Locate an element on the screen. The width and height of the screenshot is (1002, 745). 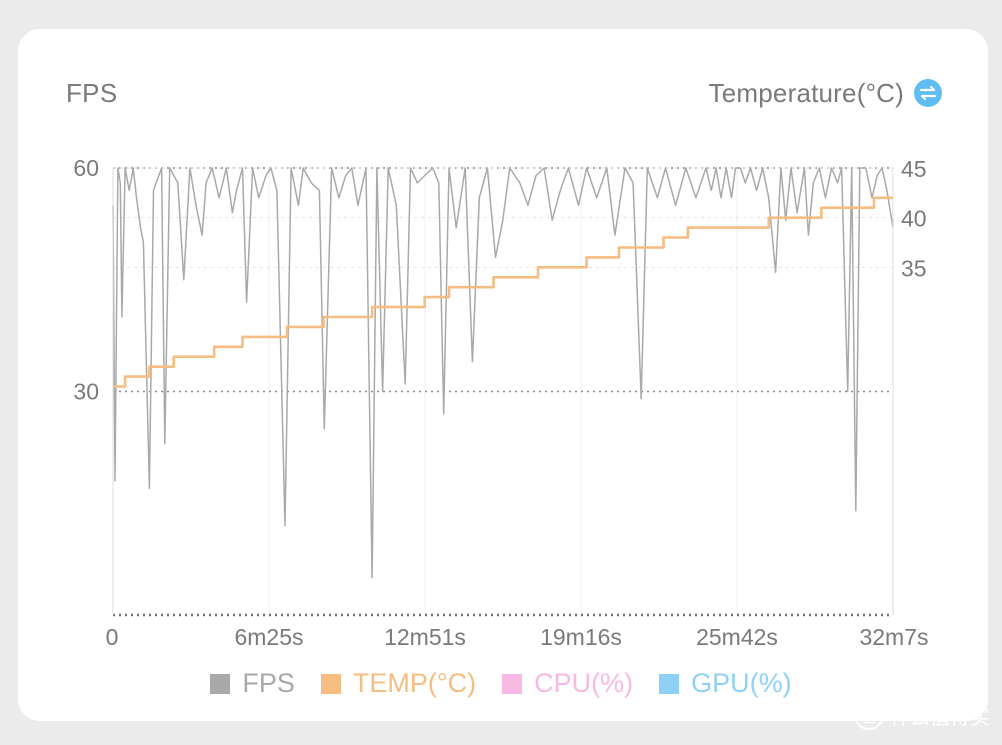
legend-label-gpu: GPU(%) is located at coordinates (741, 683).